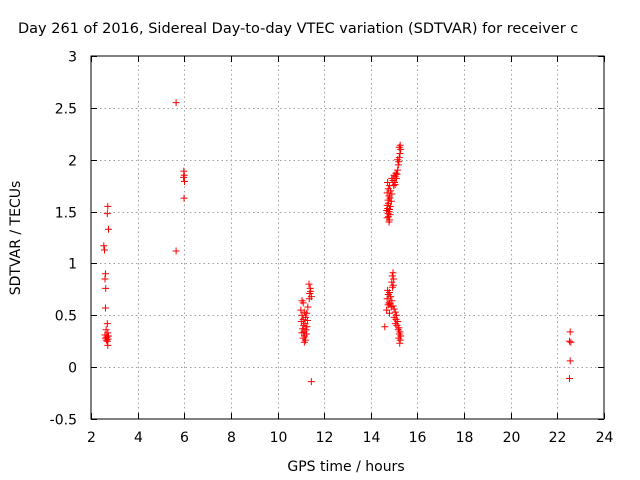 The image size is (640, 480). What do you see at coordinates (512, 438) in the screenshot?
I see `x-tick-label: 20` at bounding box center [512, 438].